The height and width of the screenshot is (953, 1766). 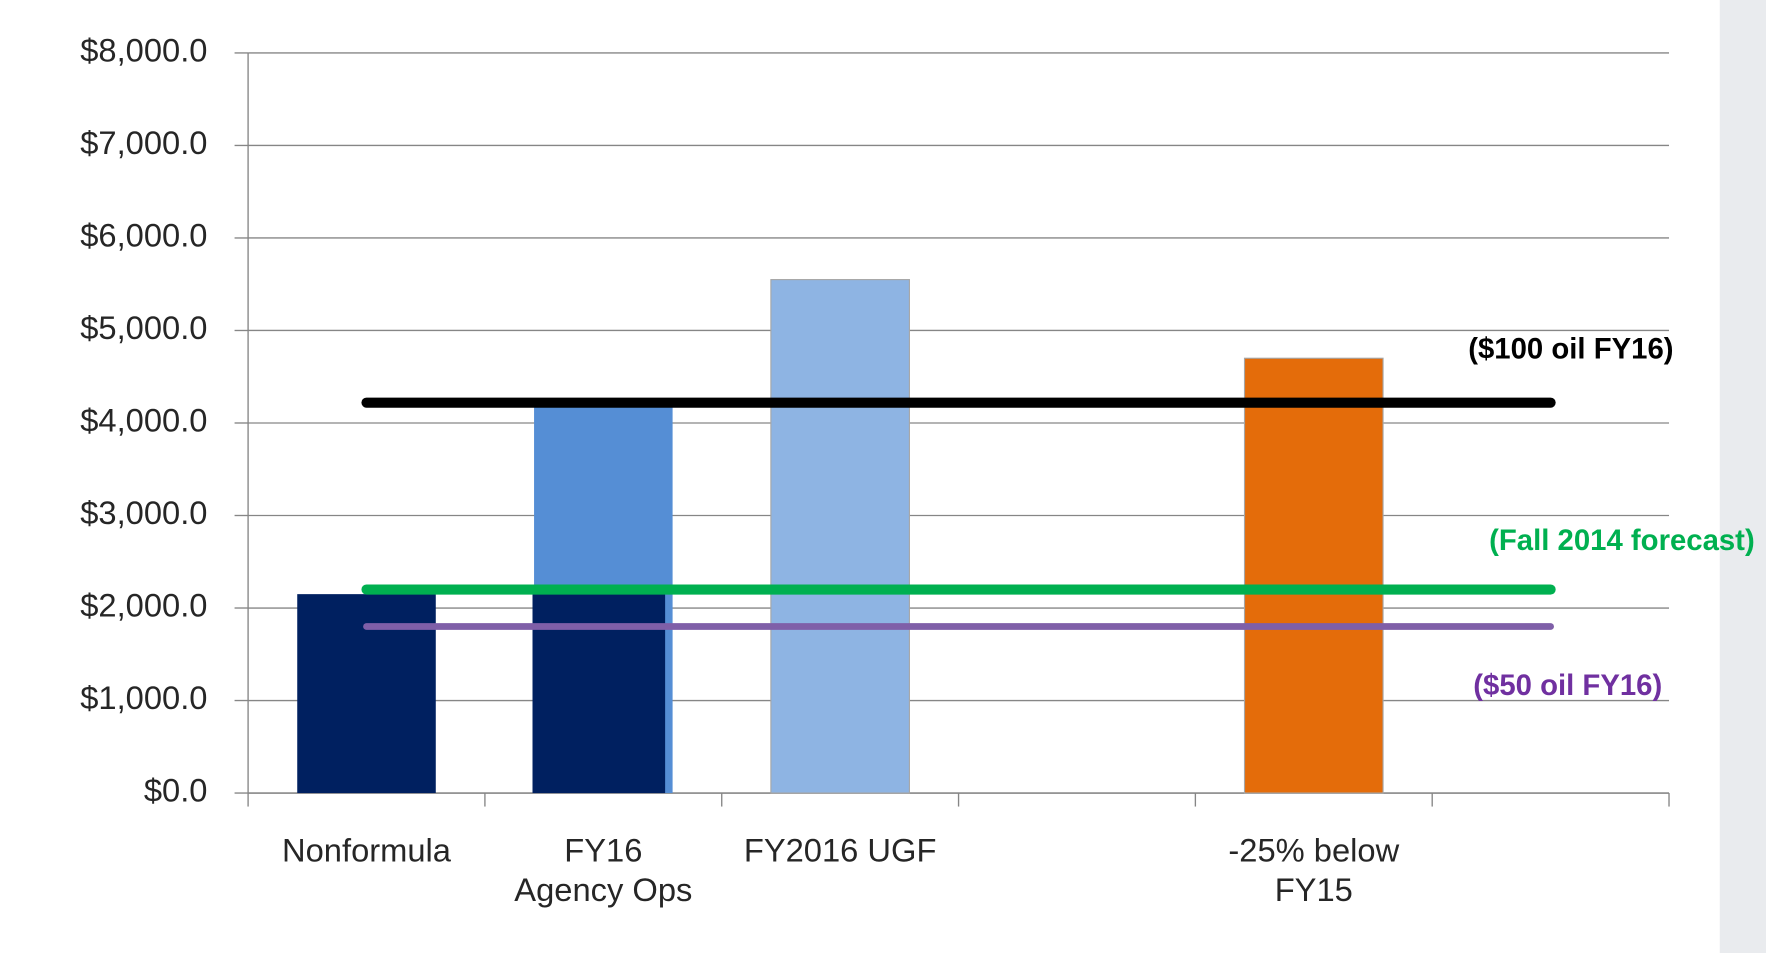 I want to click on side-band, so click(x=1742, y=476).